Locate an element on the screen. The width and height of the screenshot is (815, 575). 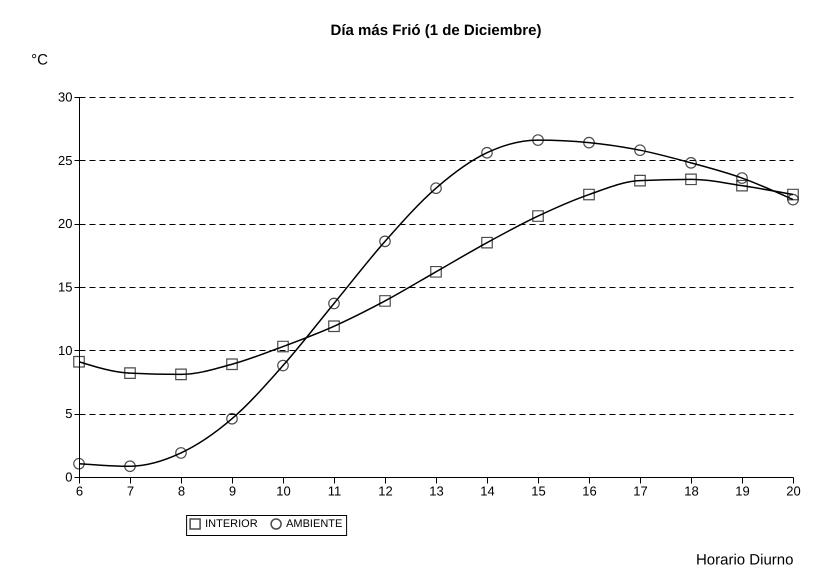
x-tick-label: 20 is located at coordinates (793, 491).